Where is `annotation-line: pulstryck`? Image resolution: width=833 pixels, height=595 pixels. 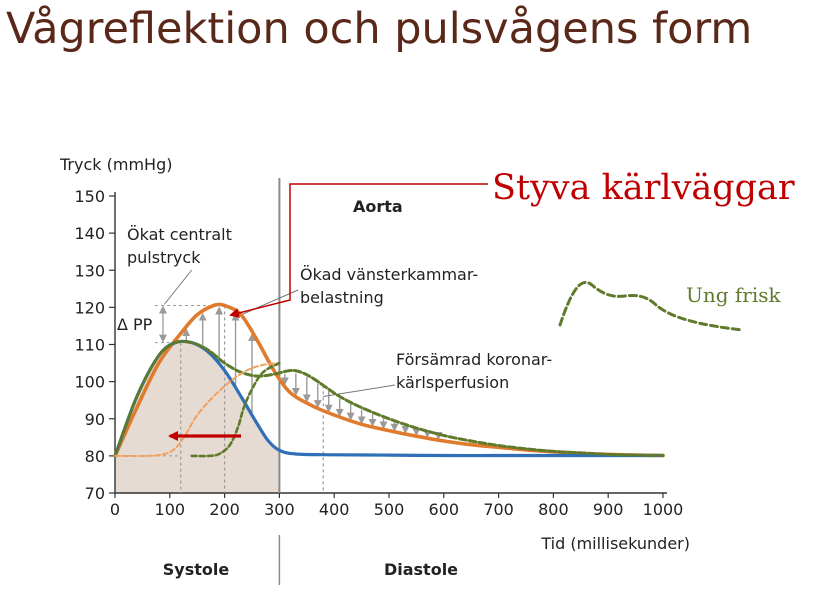
annotation-line: pulstryck is located at coordinates (164, 257).